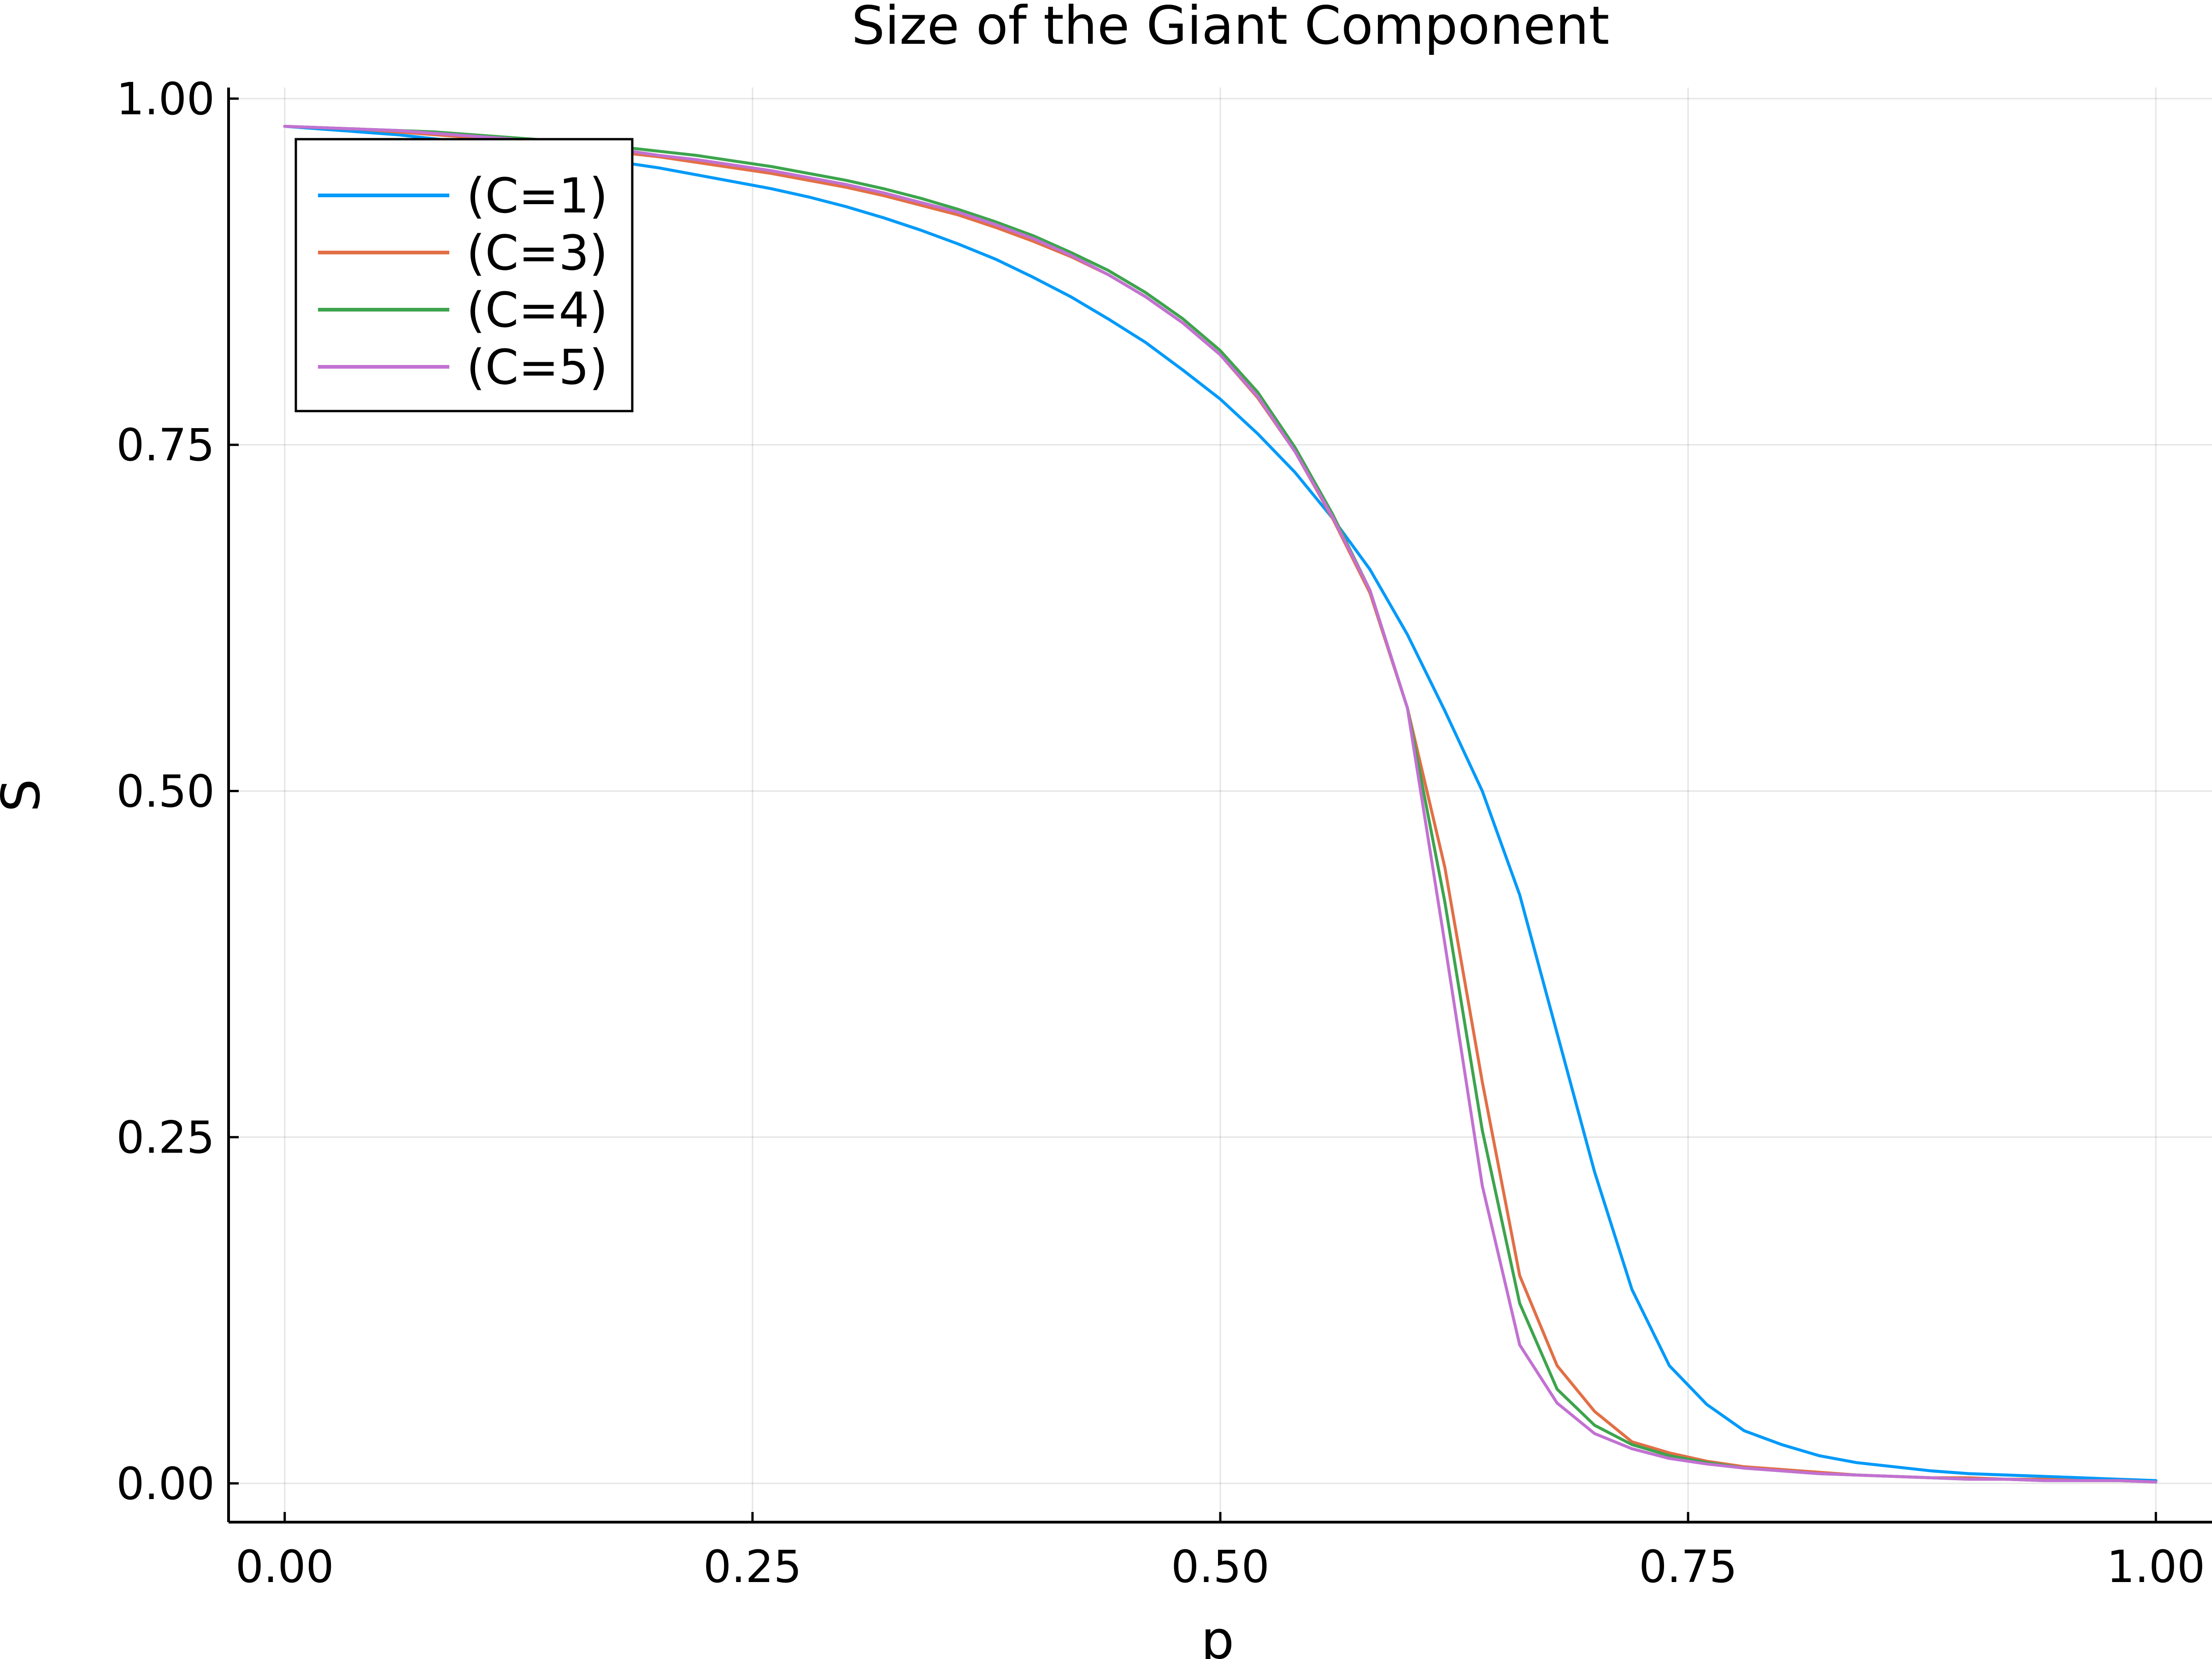 This screenshot has height=1659, width=2212. I want to click on x-tick-label: 0.50, so click(1220, 1567).